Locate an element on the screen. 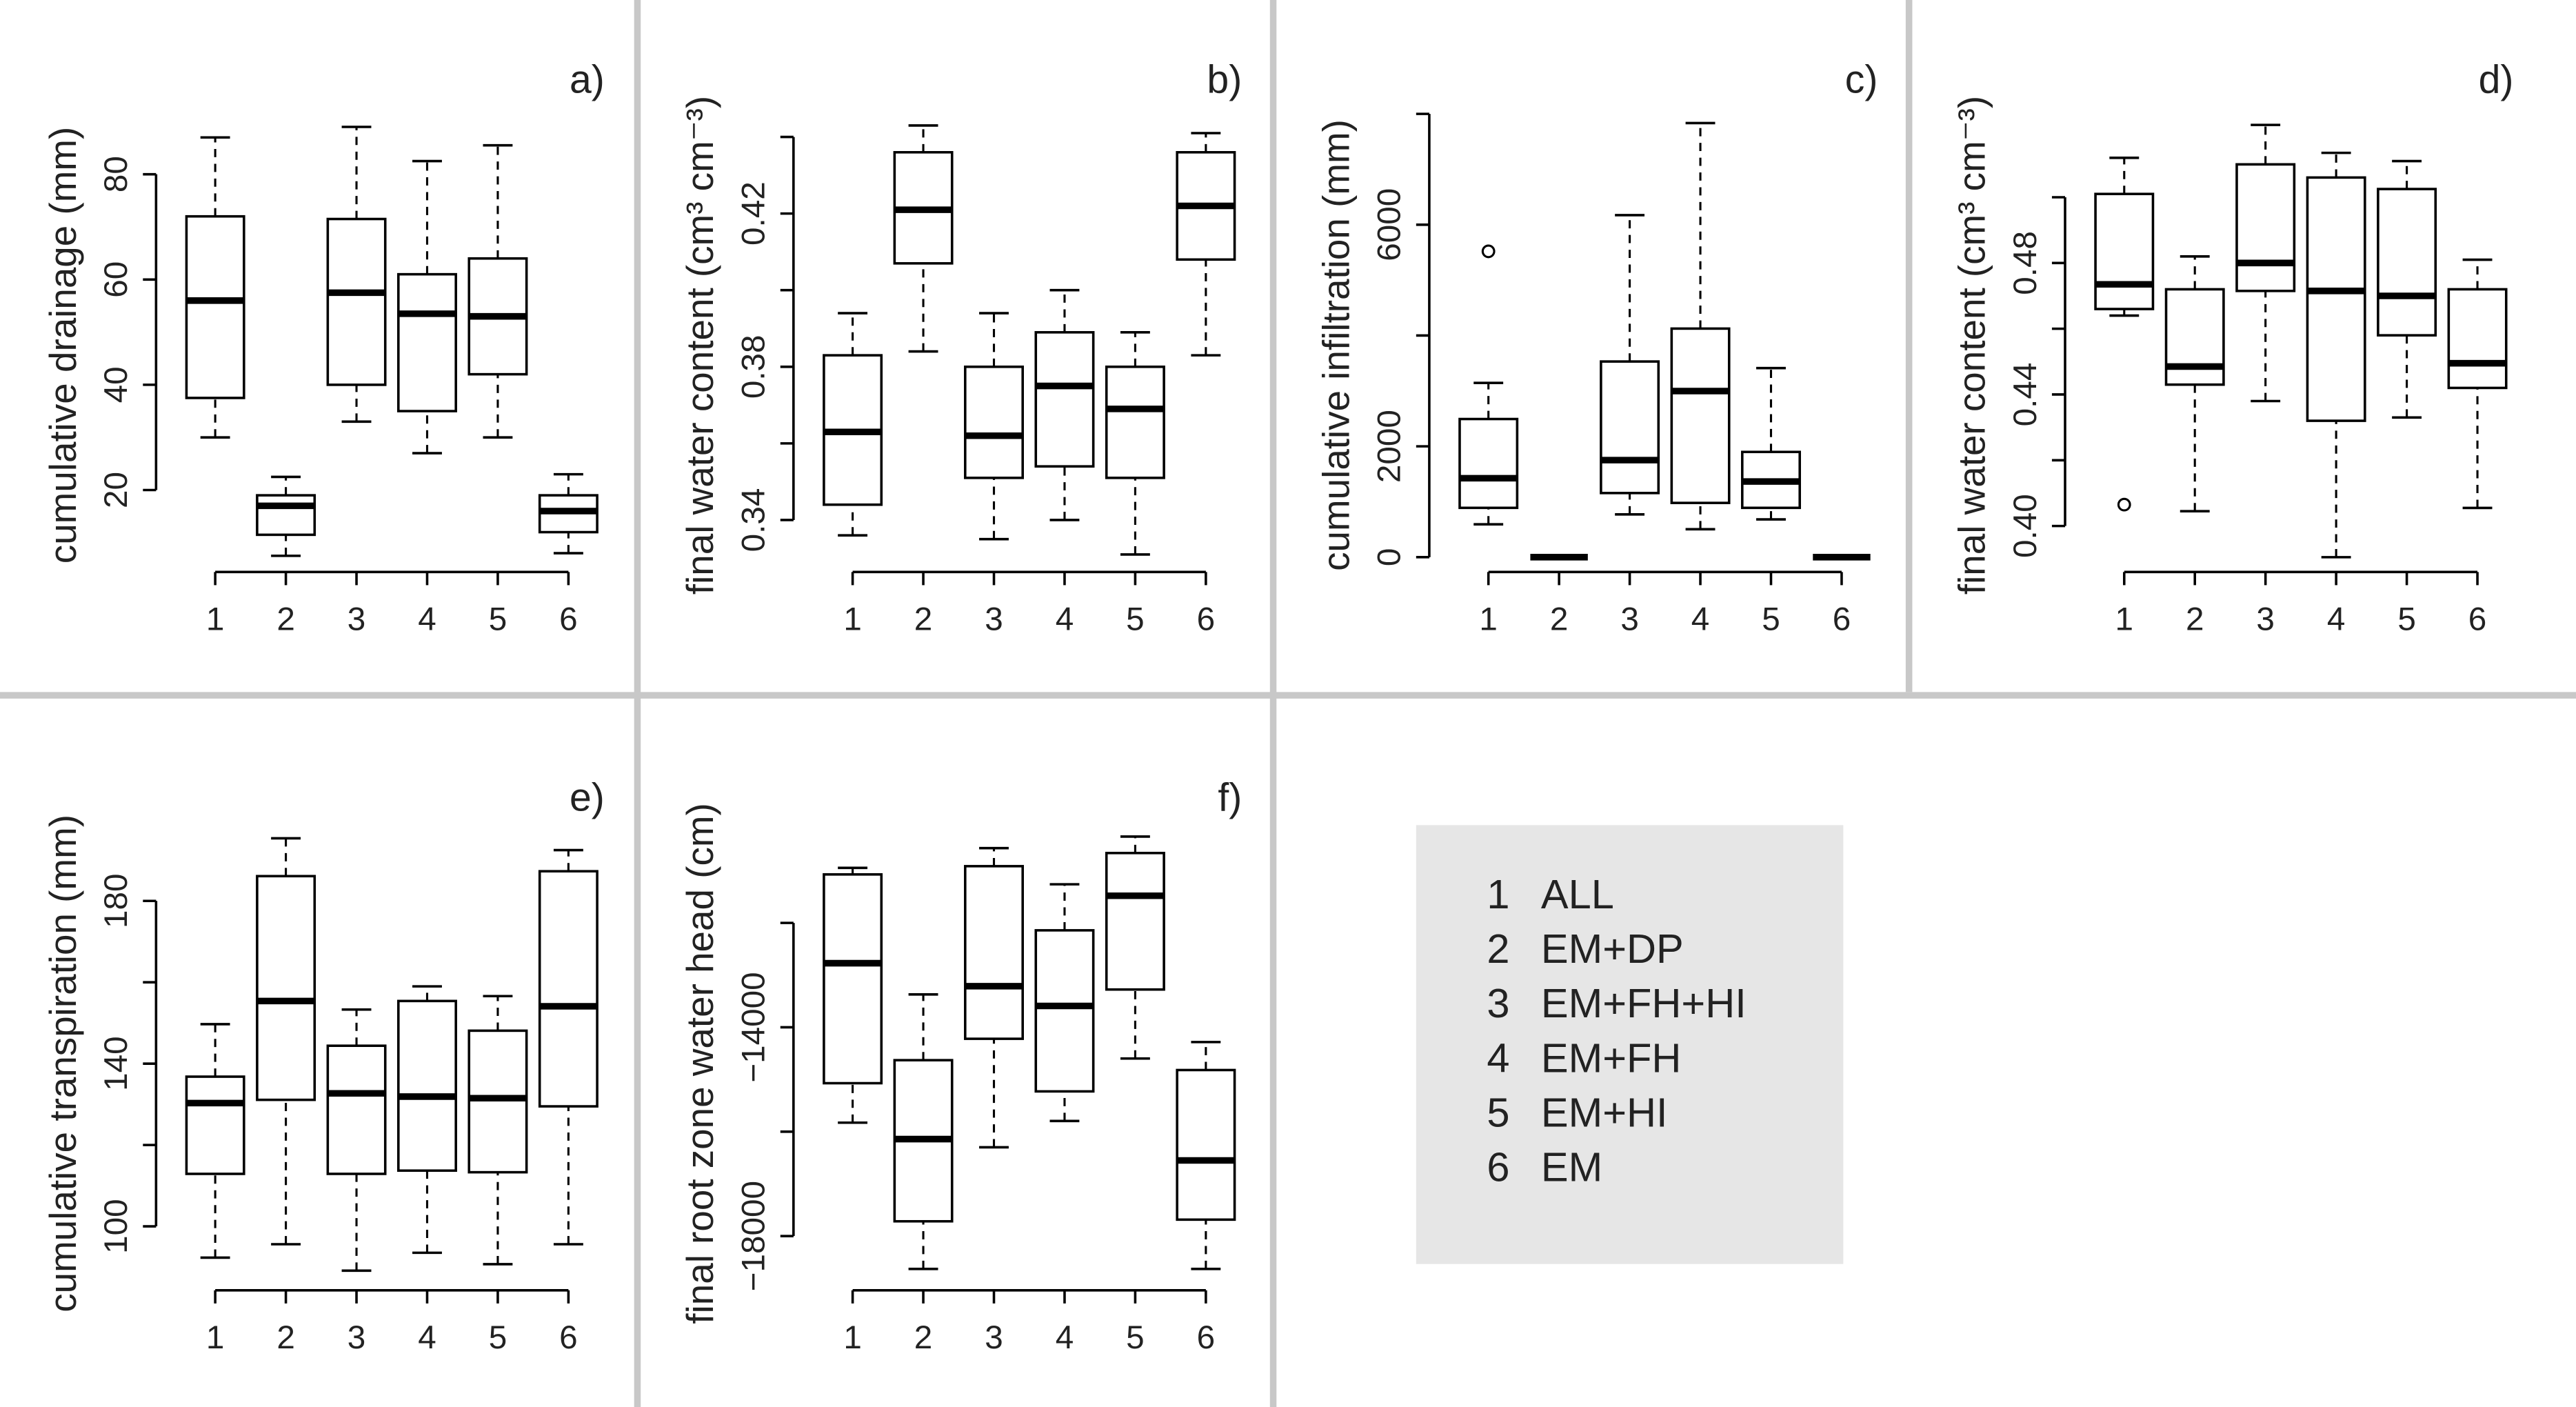 This screenshot has height=1407, width=2576. panel-label: b) is located at coordinates (1224, 79).